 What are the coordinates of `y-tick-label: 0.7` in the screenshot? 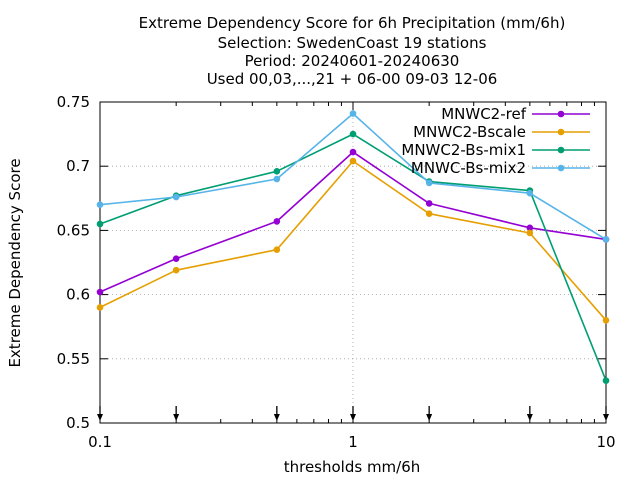 It's located at (78, 166).